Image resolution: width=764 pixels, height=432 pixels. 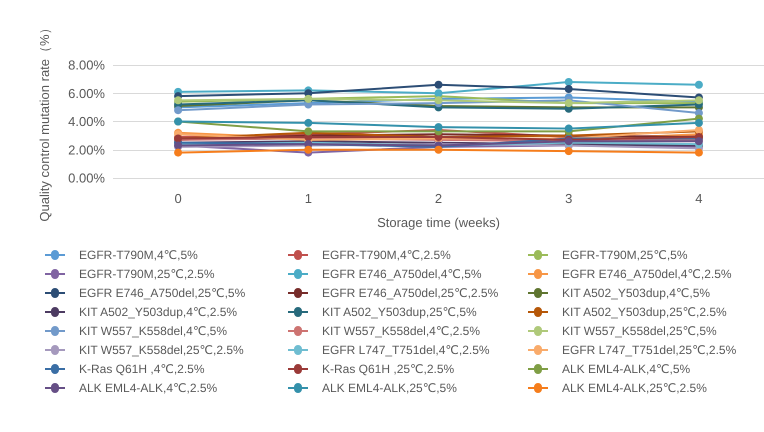 What do you see at coordinates (387, 255) in the screenshot?
I see `legend-label: EGFR-T790M,4℃,2.5%` at bounding box center [387, 255].